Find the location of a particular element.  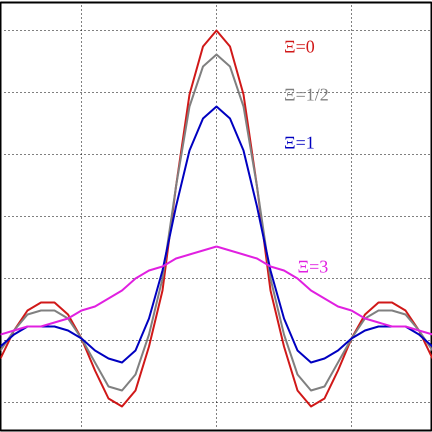

text: Ξ=1/2 is located at coordinates (306, 94).